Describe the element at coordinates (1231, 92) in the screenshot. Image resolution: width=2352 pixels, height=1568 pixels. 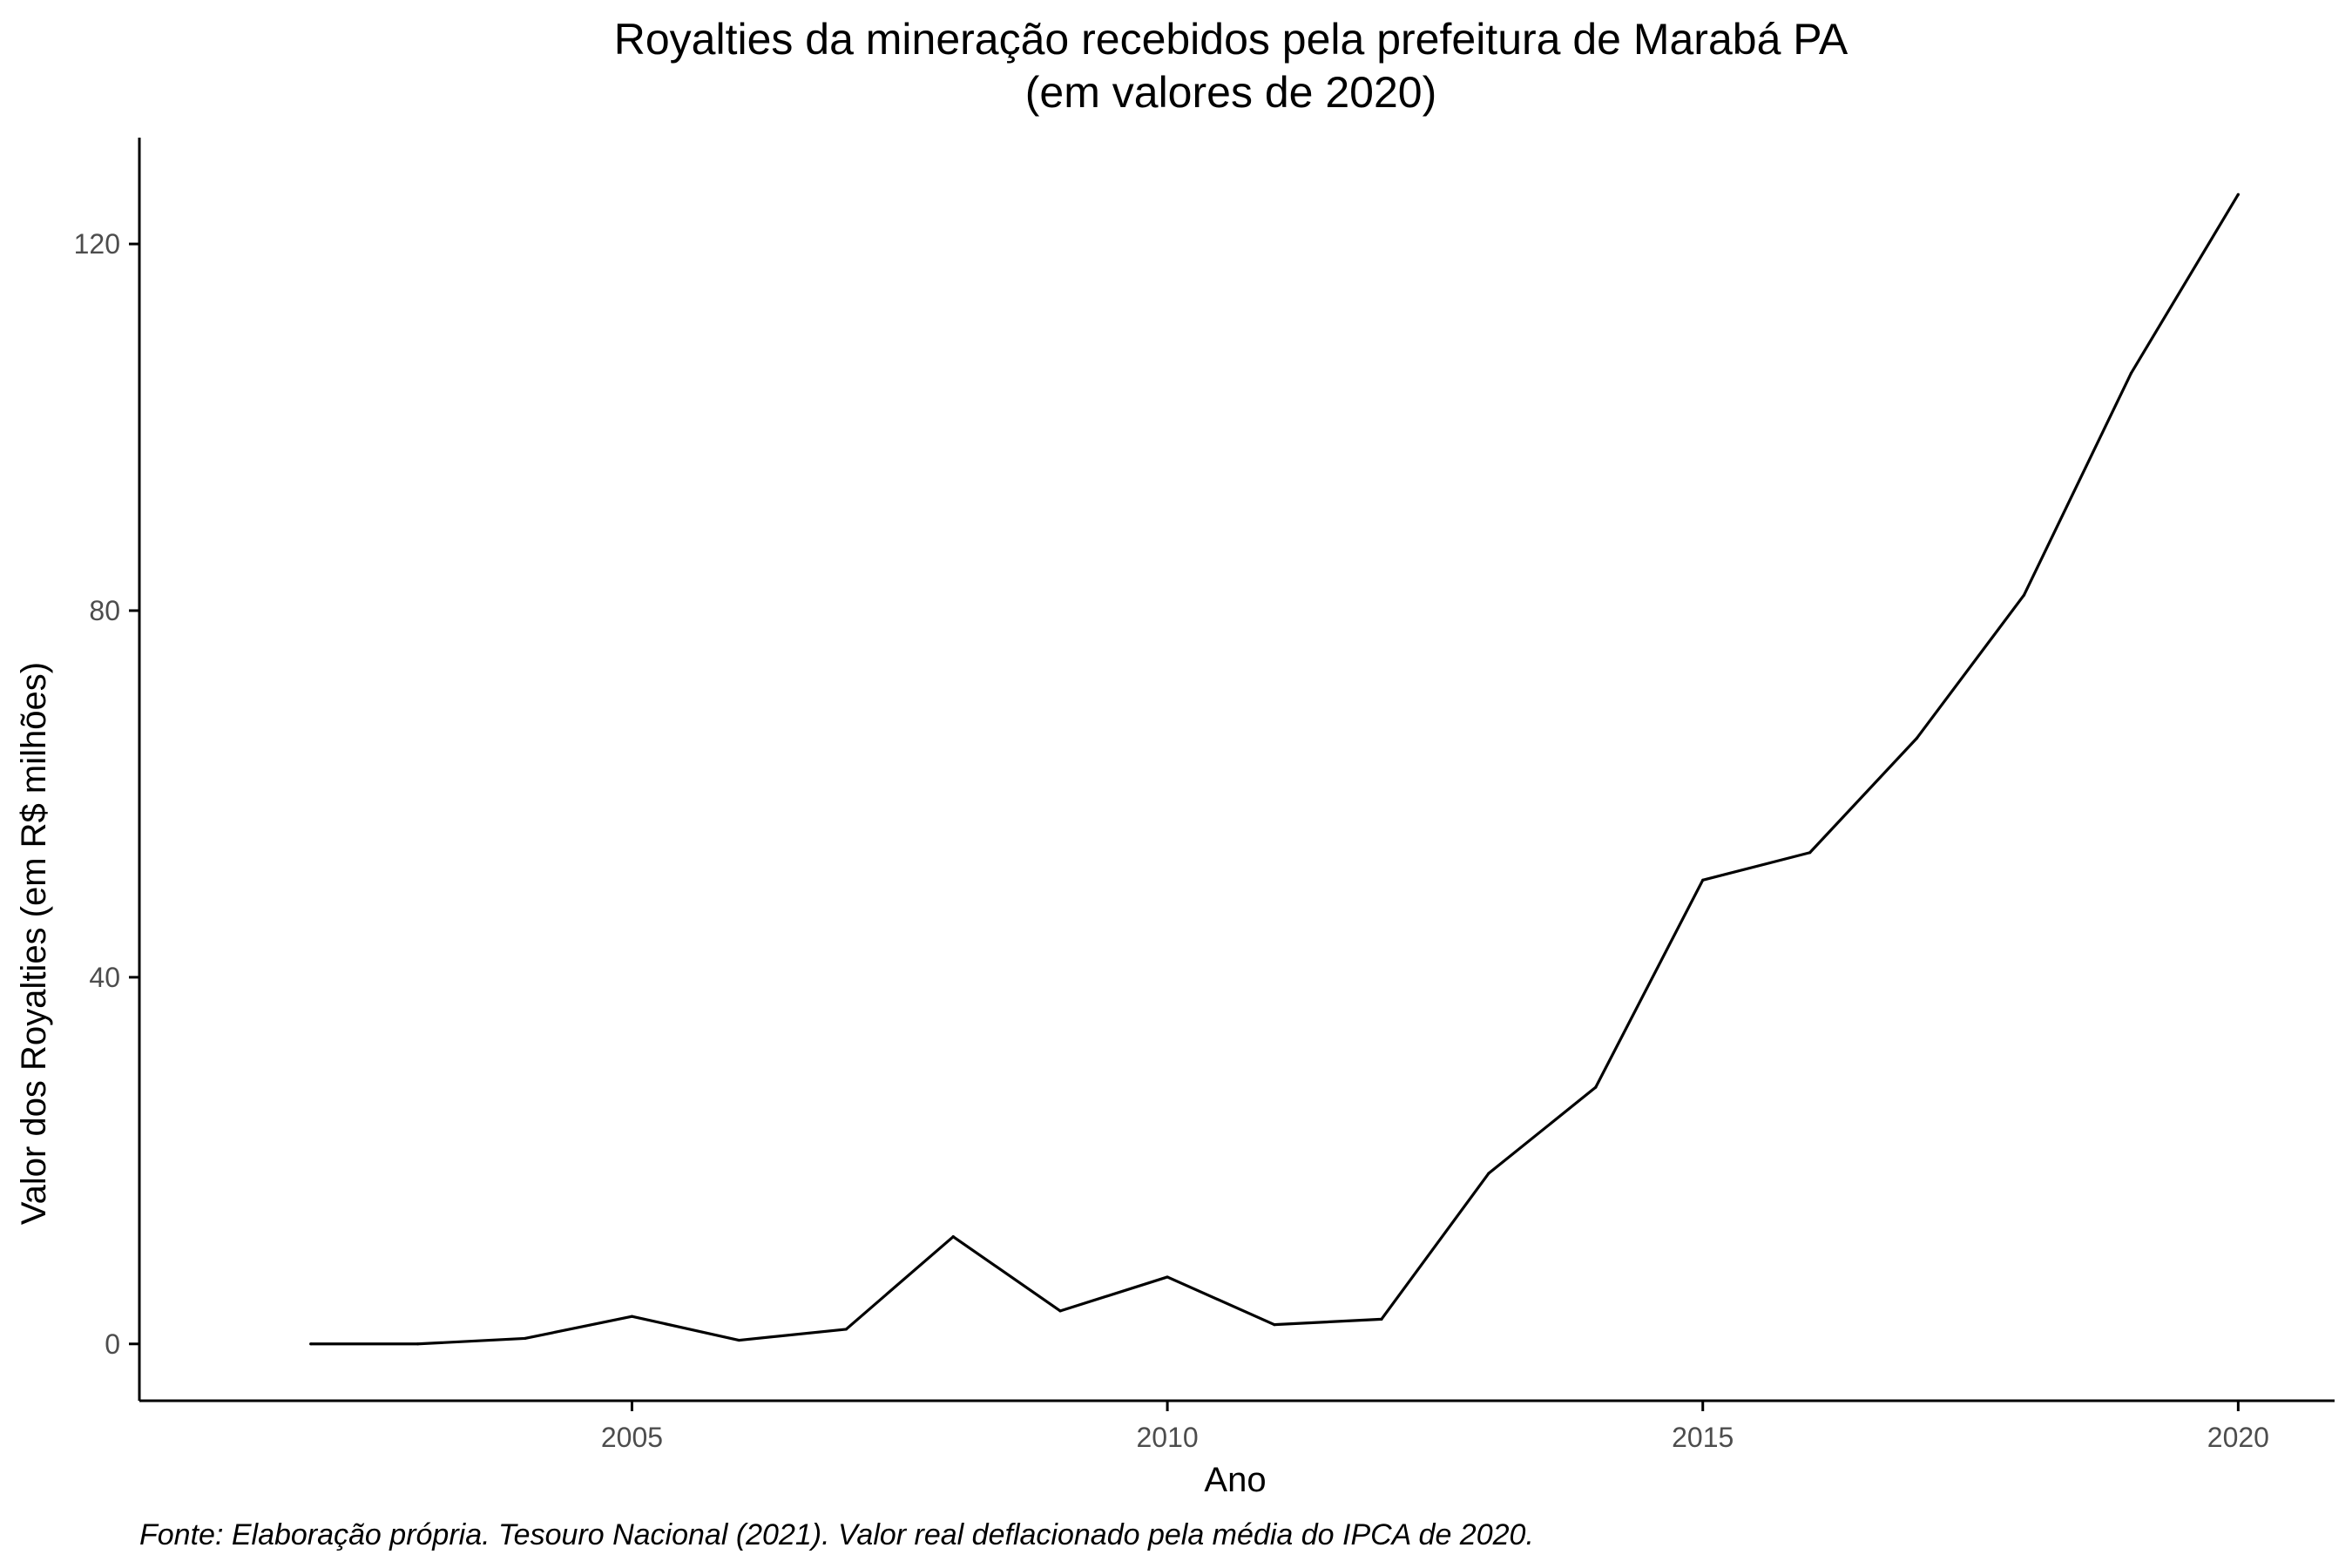
I see `chart-subtitle: (em valores de 2020)` at that location.